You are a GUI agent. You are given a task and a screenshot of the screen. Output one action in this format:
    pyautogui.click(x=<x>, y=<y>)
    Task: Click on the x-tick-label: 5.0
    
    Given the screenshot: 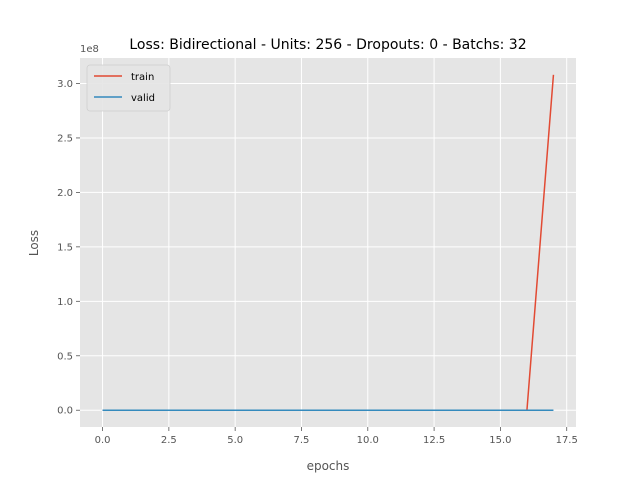 What is the action you would take?
    pyautogui.click(x=235, y=440)
    